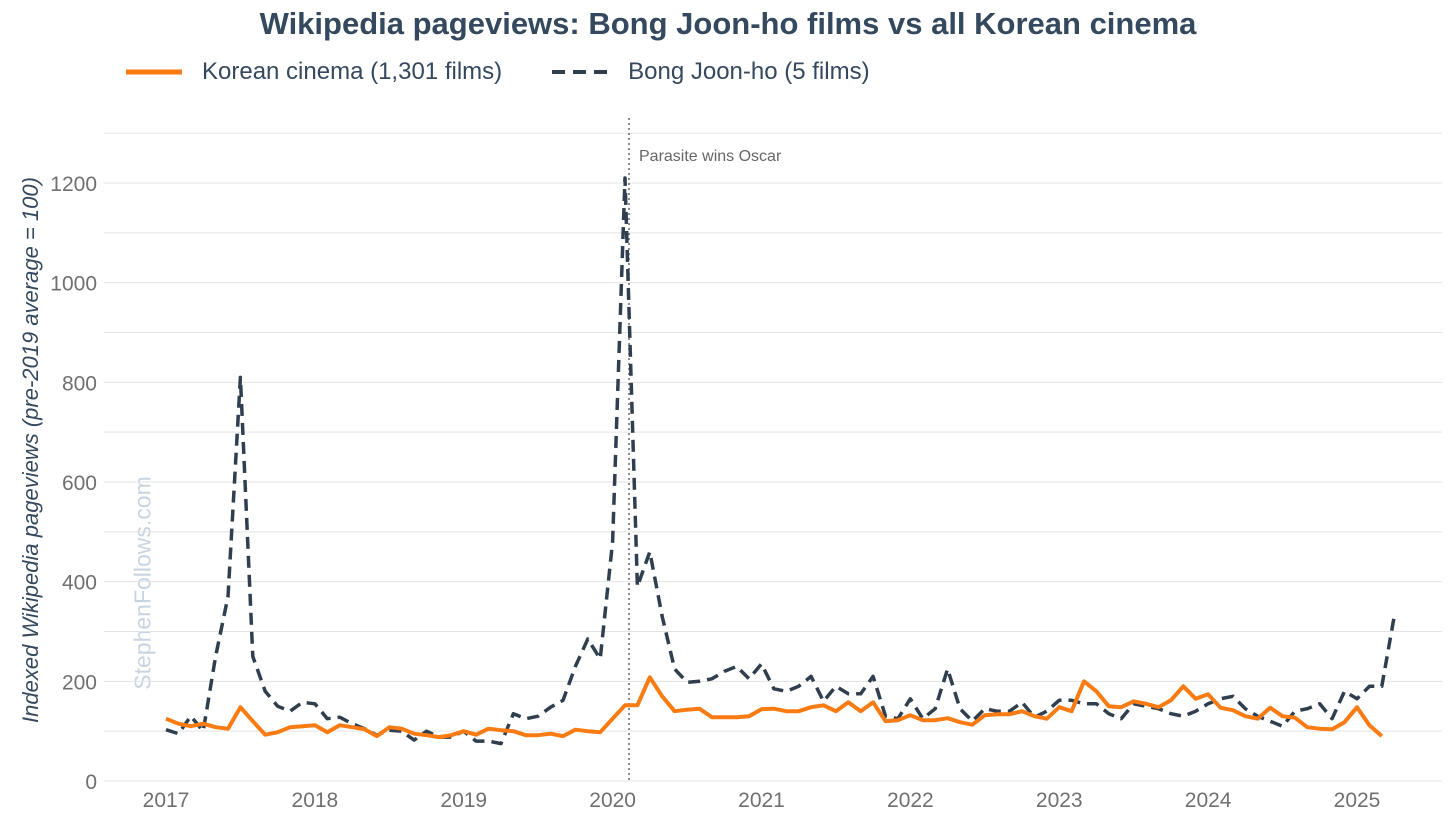 This screenshot has width=1456, height=824. I want to click on y-tick-label: 600, so click(79, 483).